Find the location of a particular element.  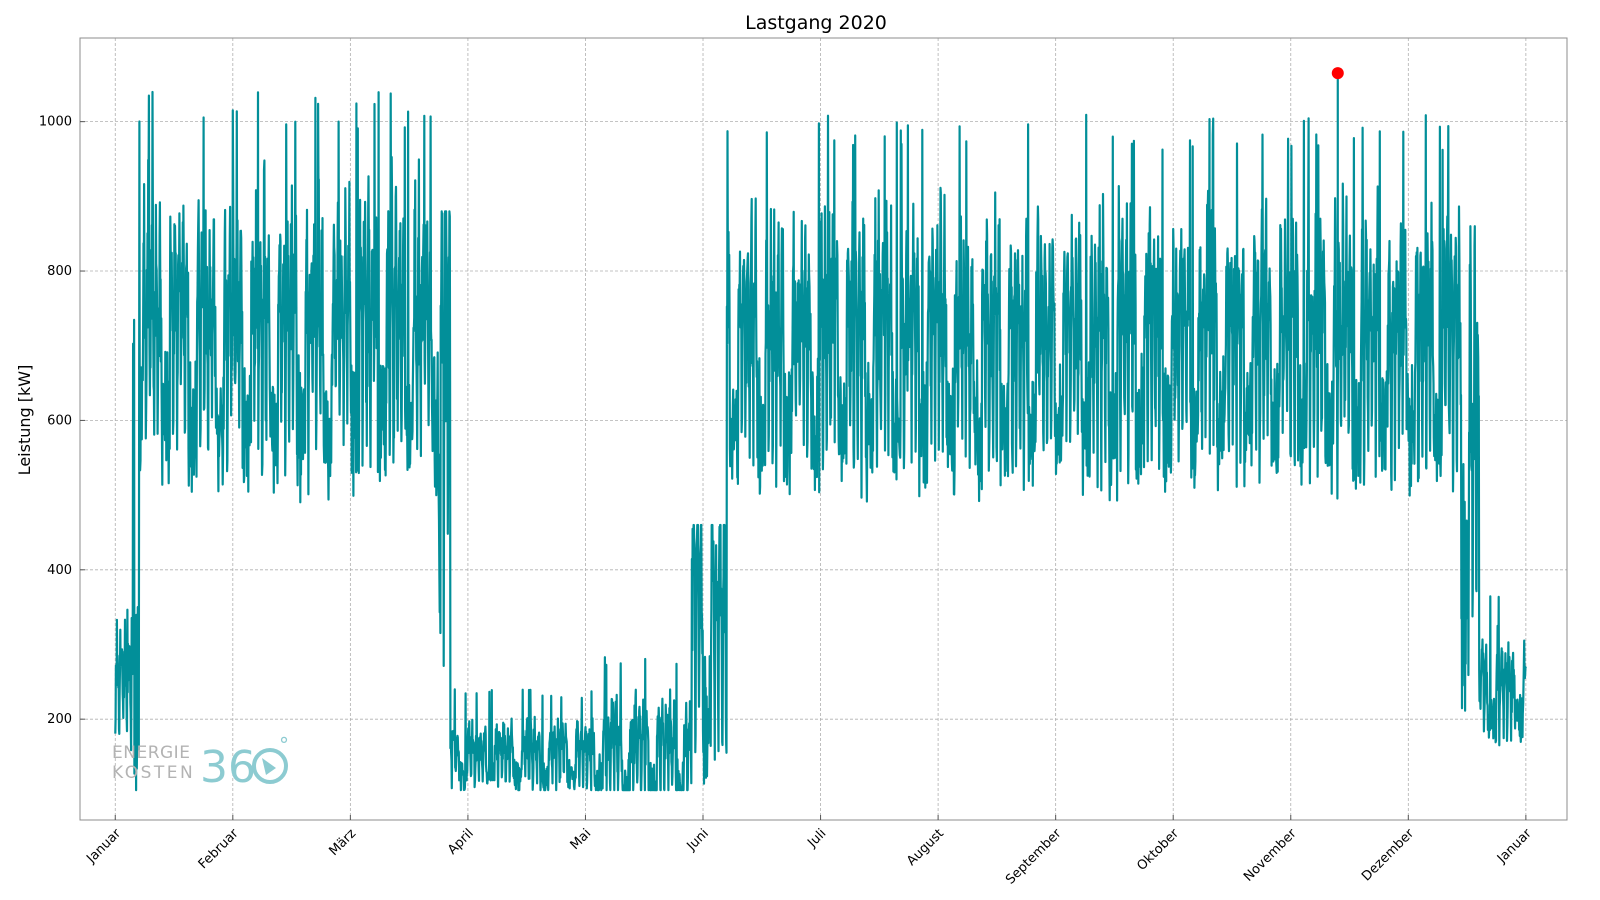

x-tick-label: Oktober is located at coordinates (1158, 850).